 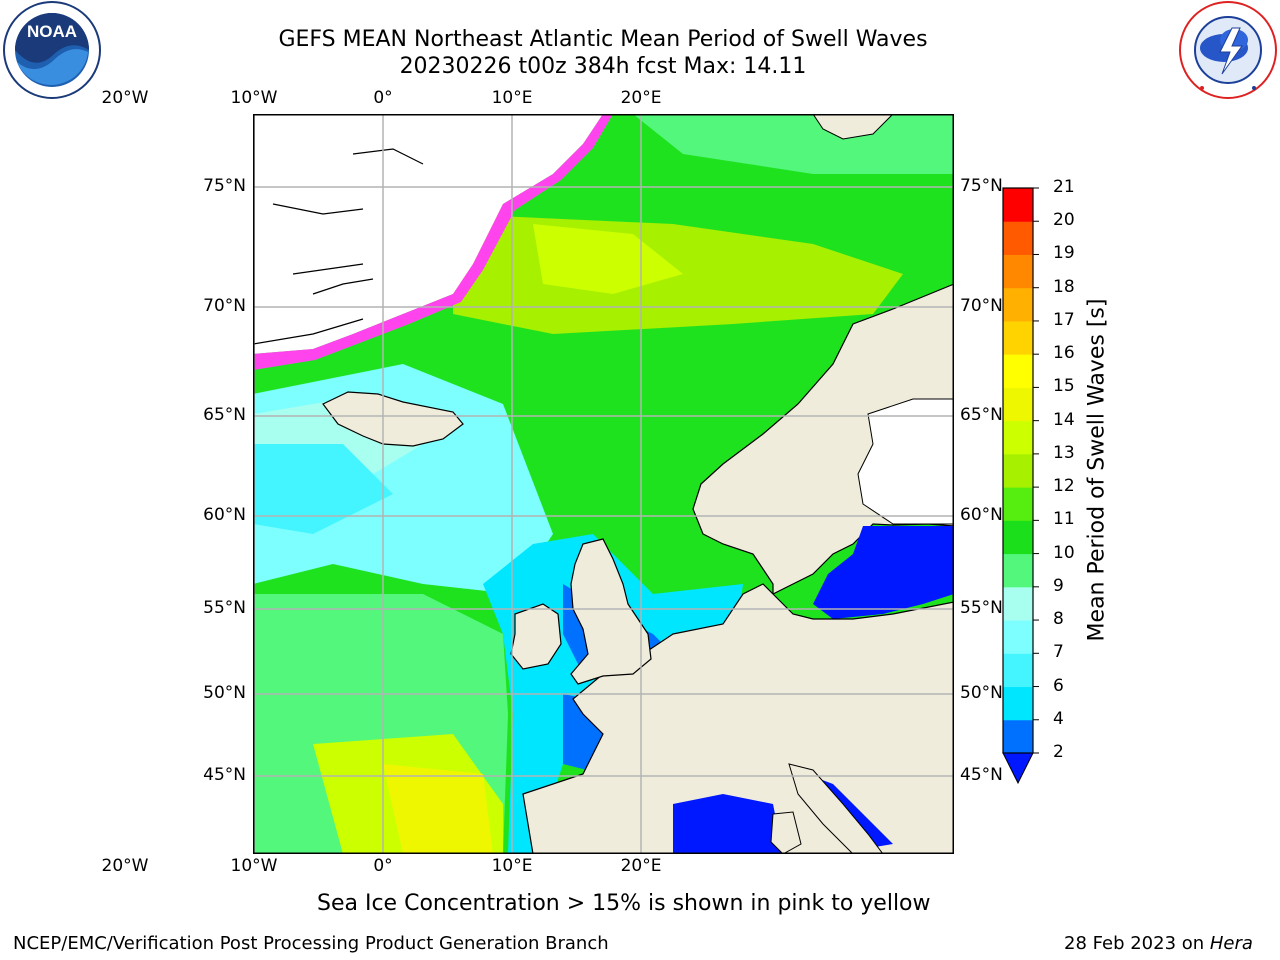 I want to click on colorbar-tick-label: 14, so click(x=1064, y=419).